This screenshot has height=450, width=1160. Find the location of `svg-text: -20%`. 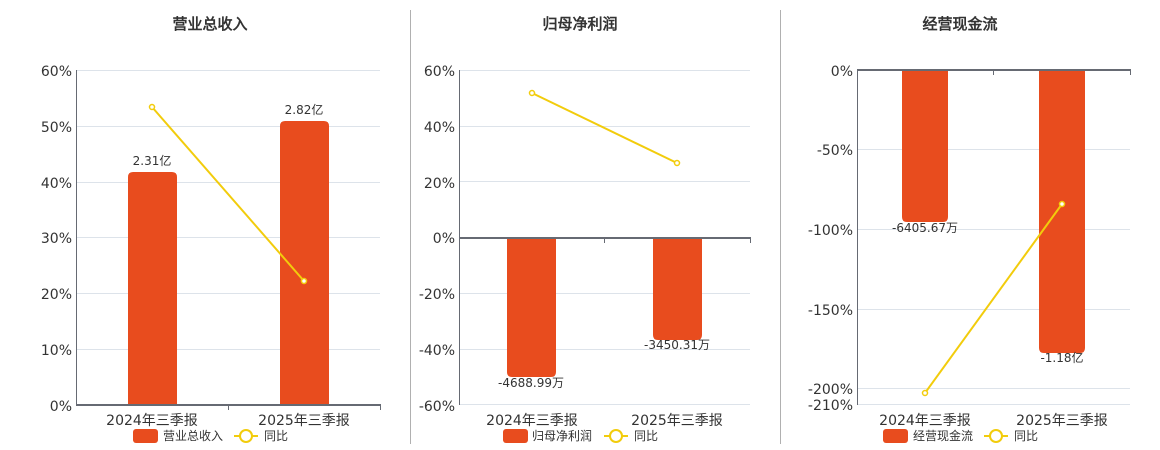

svg-text: -20% is located at coordinates (437, 295).